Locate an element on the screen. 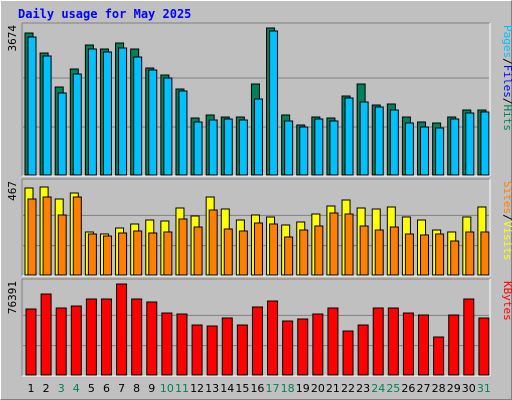  day-label-27: 27 is located at coordinates (424, 388).